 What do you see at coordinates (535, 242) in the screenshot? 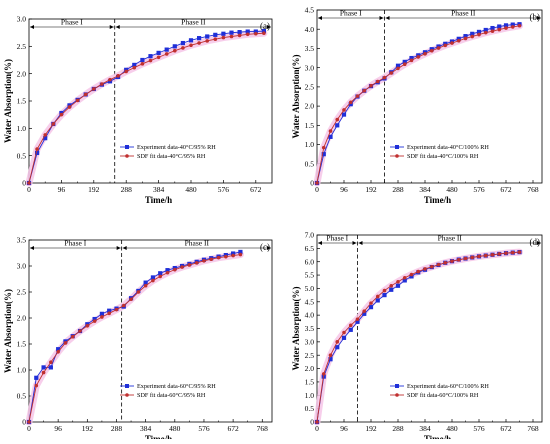
I see `panel-letter: (d)` at bounding box center [535, 242].